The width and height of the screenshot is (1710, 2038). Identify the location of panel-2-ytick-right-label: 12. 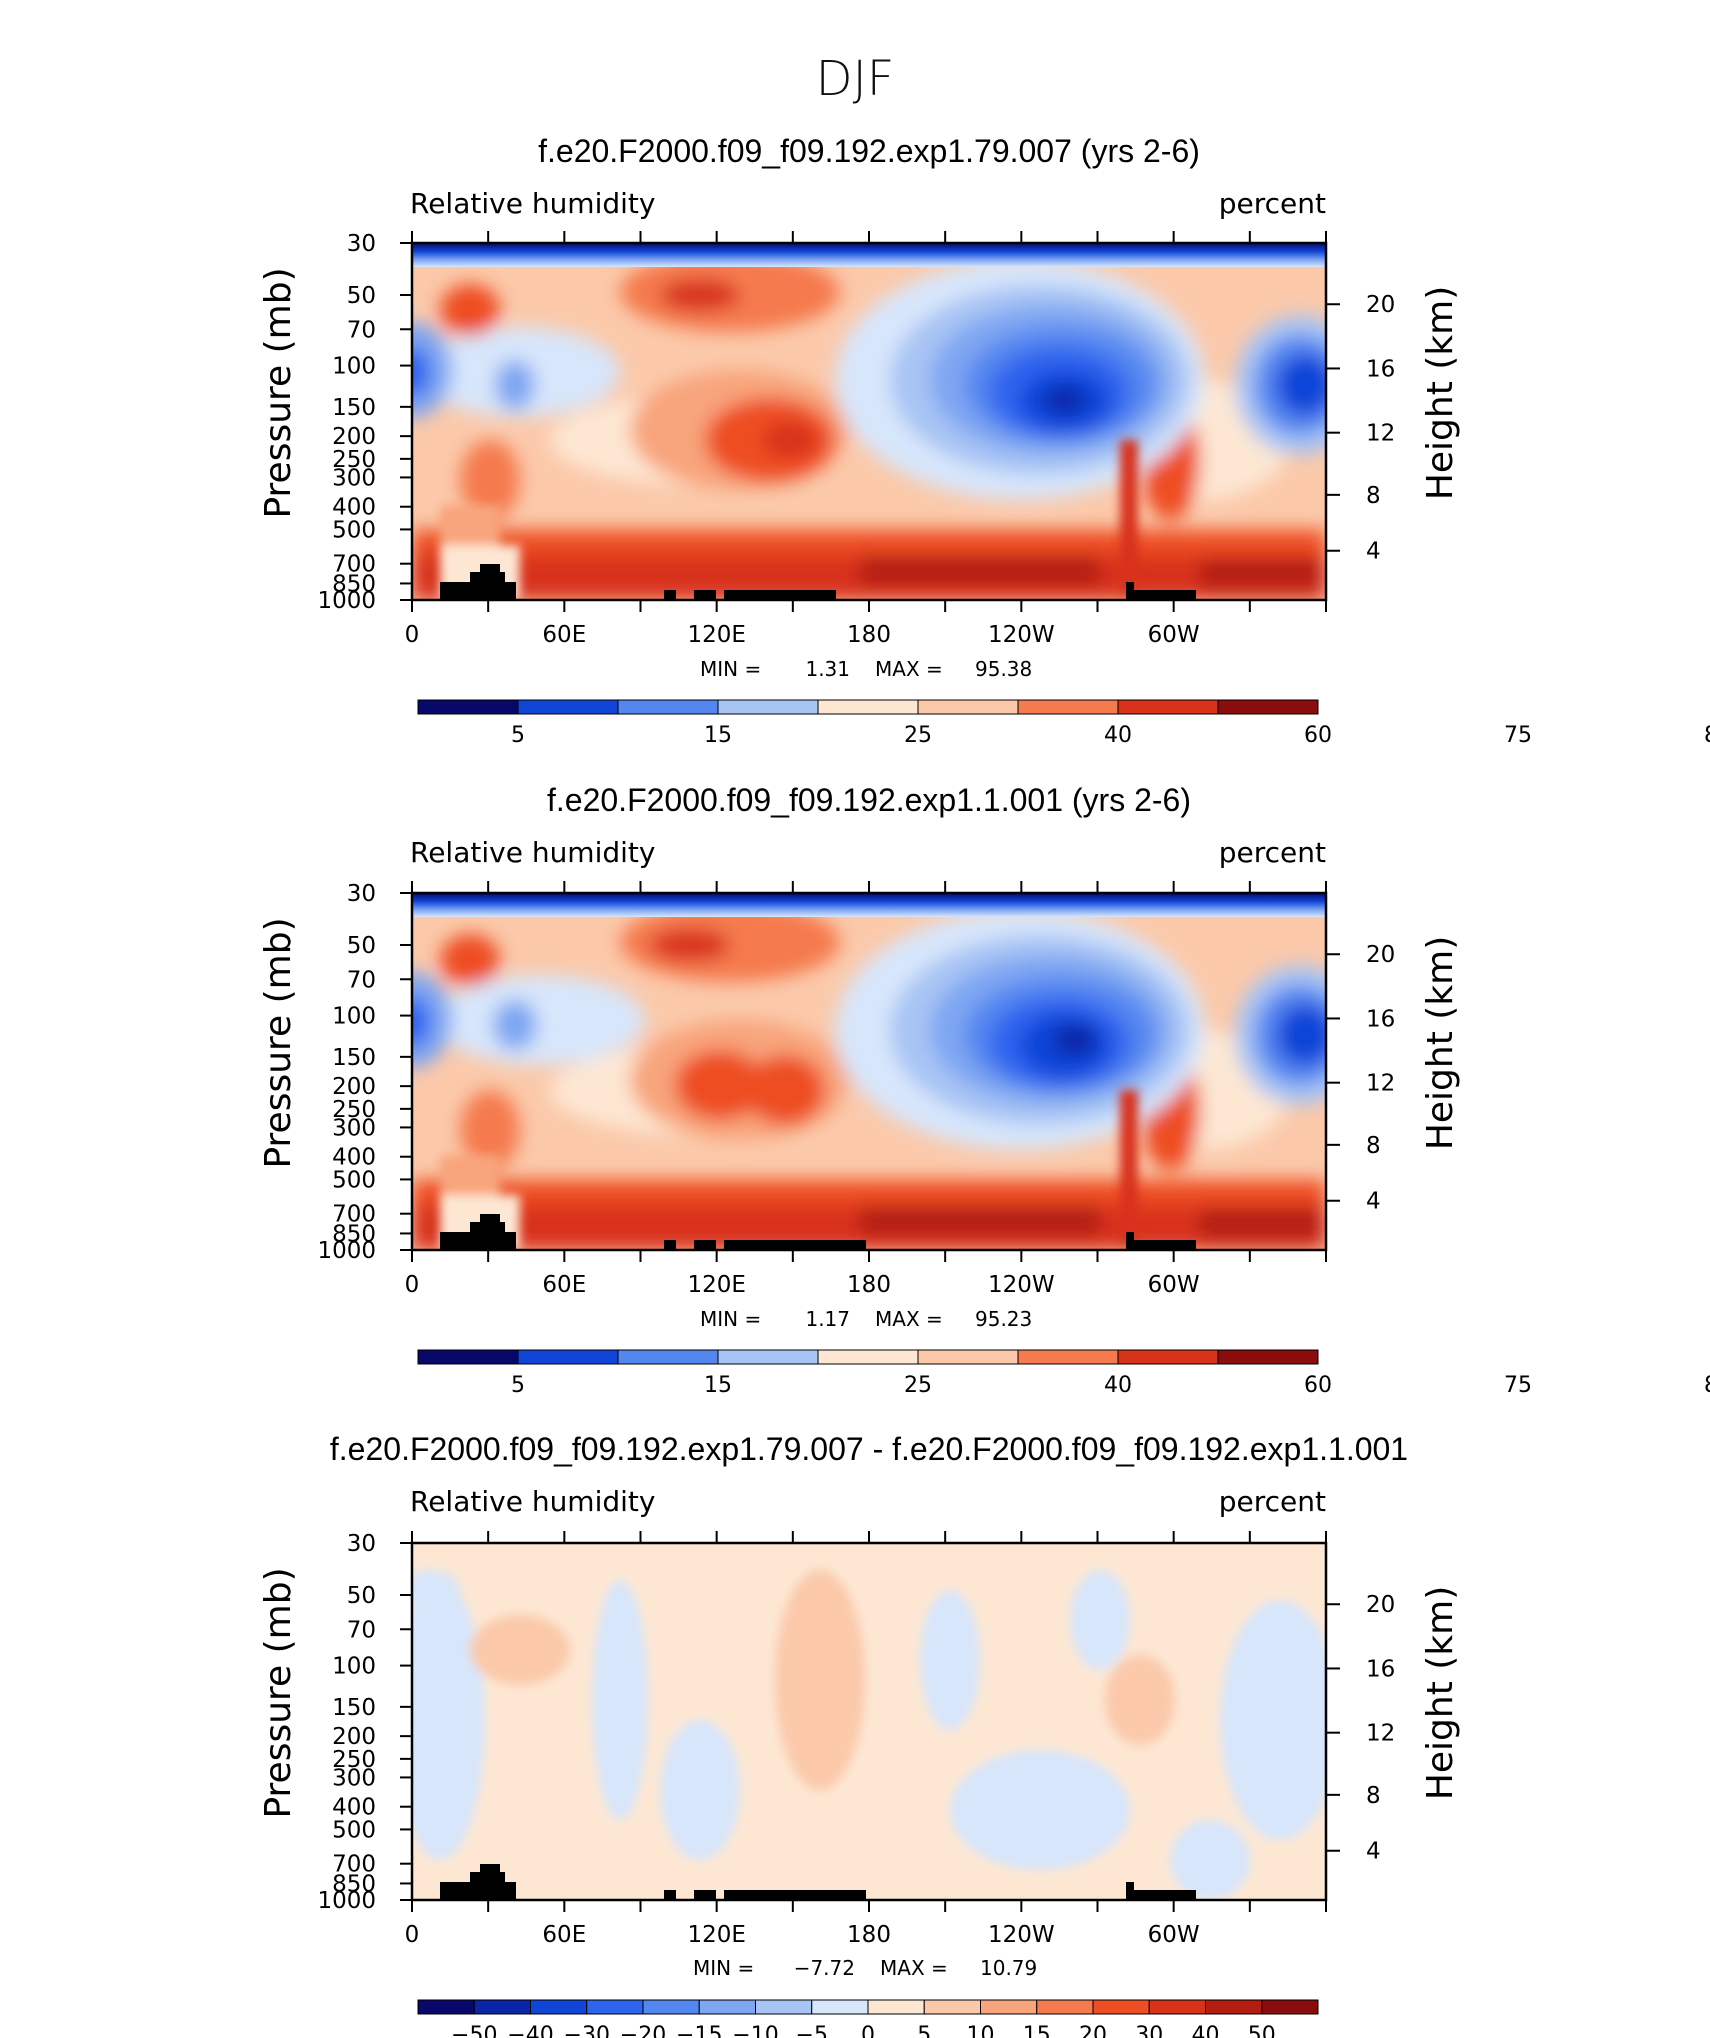
(1380, 1084).